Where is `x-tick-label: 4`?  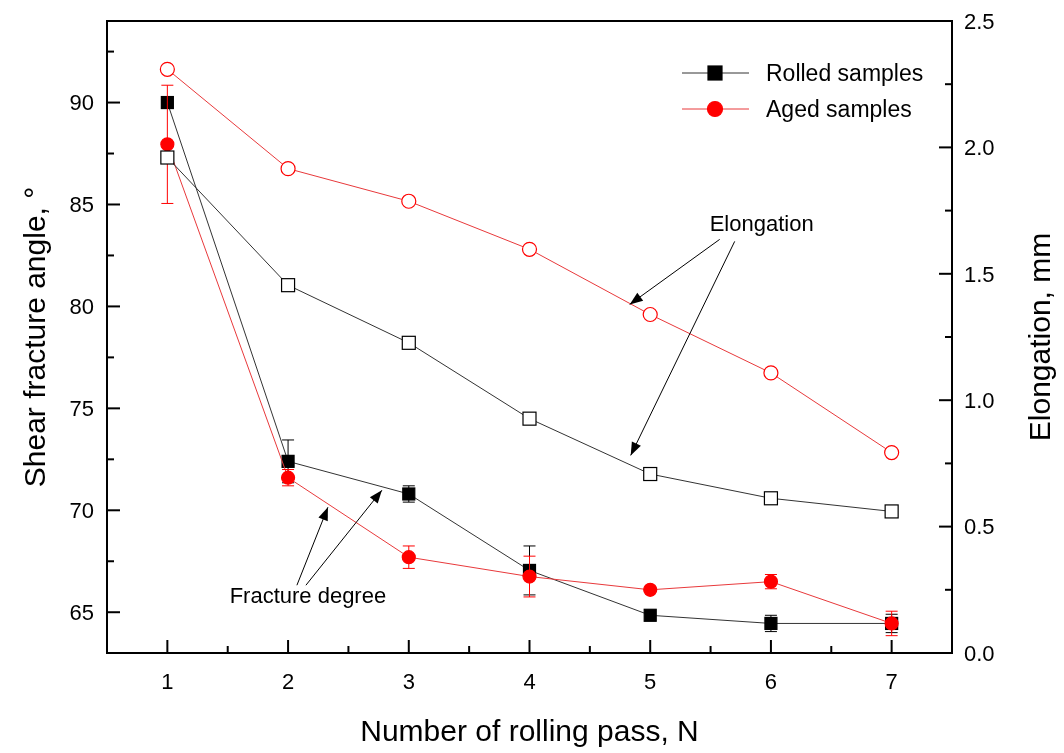 x-tick-label: 4 is located at coordinates (529, 681).